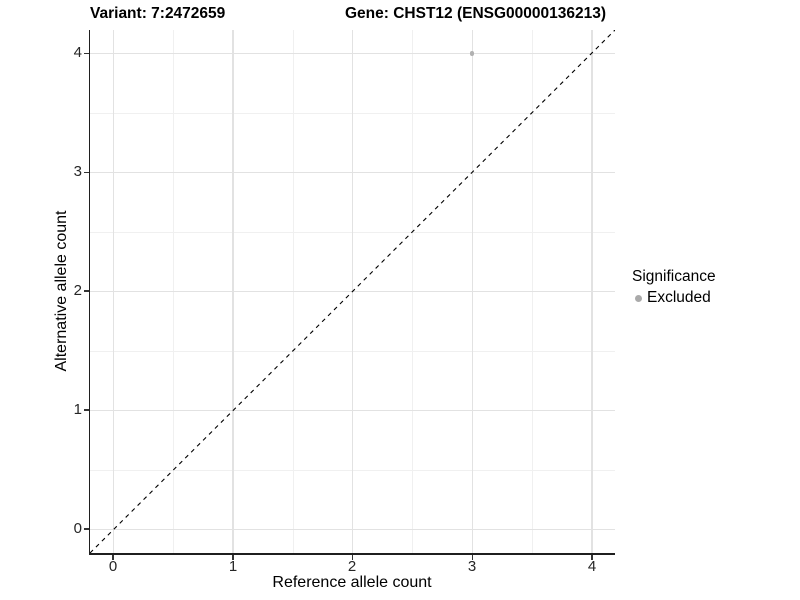 Image resolution: width=800 pixels, height=600 pixels. I want to click on x-tick-label: 1, so click(233, 566).